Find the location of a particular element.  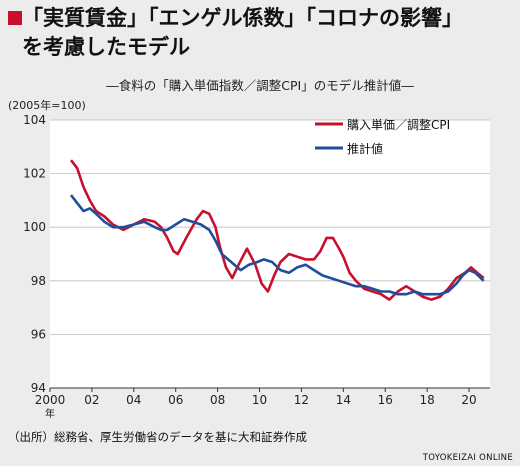

x-tick-label: 16 is located at coordinates (385, 400).